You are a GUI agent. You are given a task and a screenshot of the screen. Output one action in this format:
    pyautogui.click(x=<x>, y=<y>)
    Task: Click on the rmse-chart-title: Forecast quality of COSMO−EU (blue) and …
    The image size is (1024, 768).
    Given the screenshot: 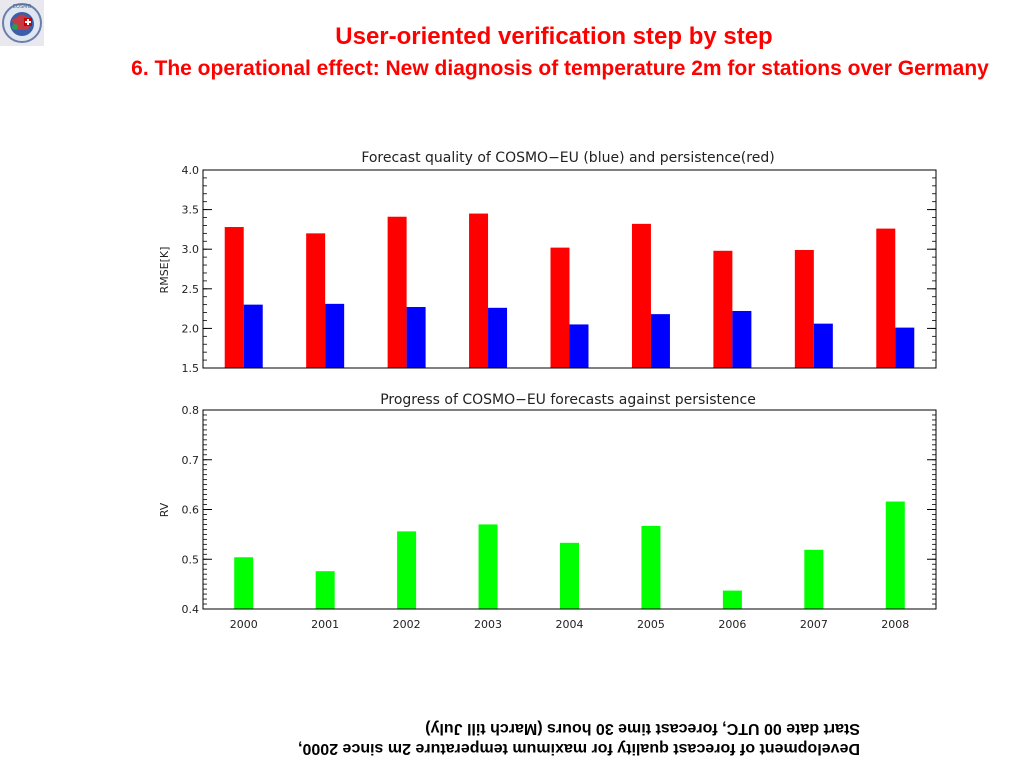 What is the action you would take?
    pyautogui.click(x=567, y=158)
    